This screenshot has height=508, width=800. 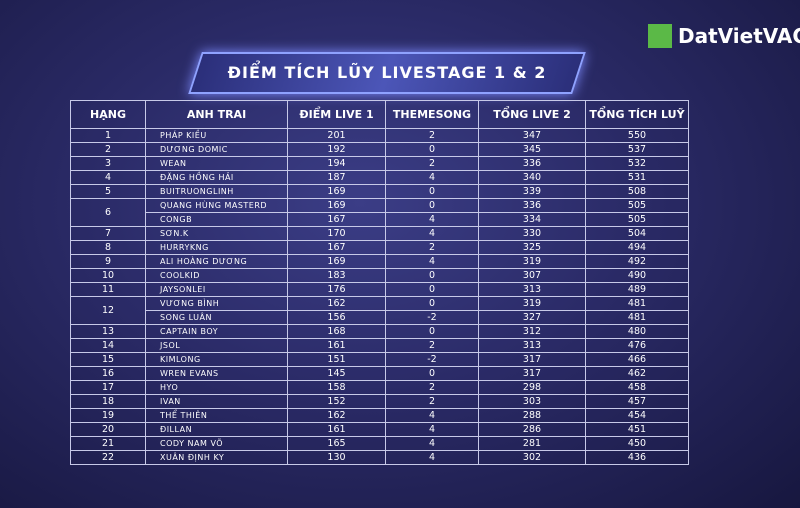 What do you see at coordinates (216, 317) in the screenshot?
I see `name-cell: SONG LUÂN` at bounding box center [216, 317].